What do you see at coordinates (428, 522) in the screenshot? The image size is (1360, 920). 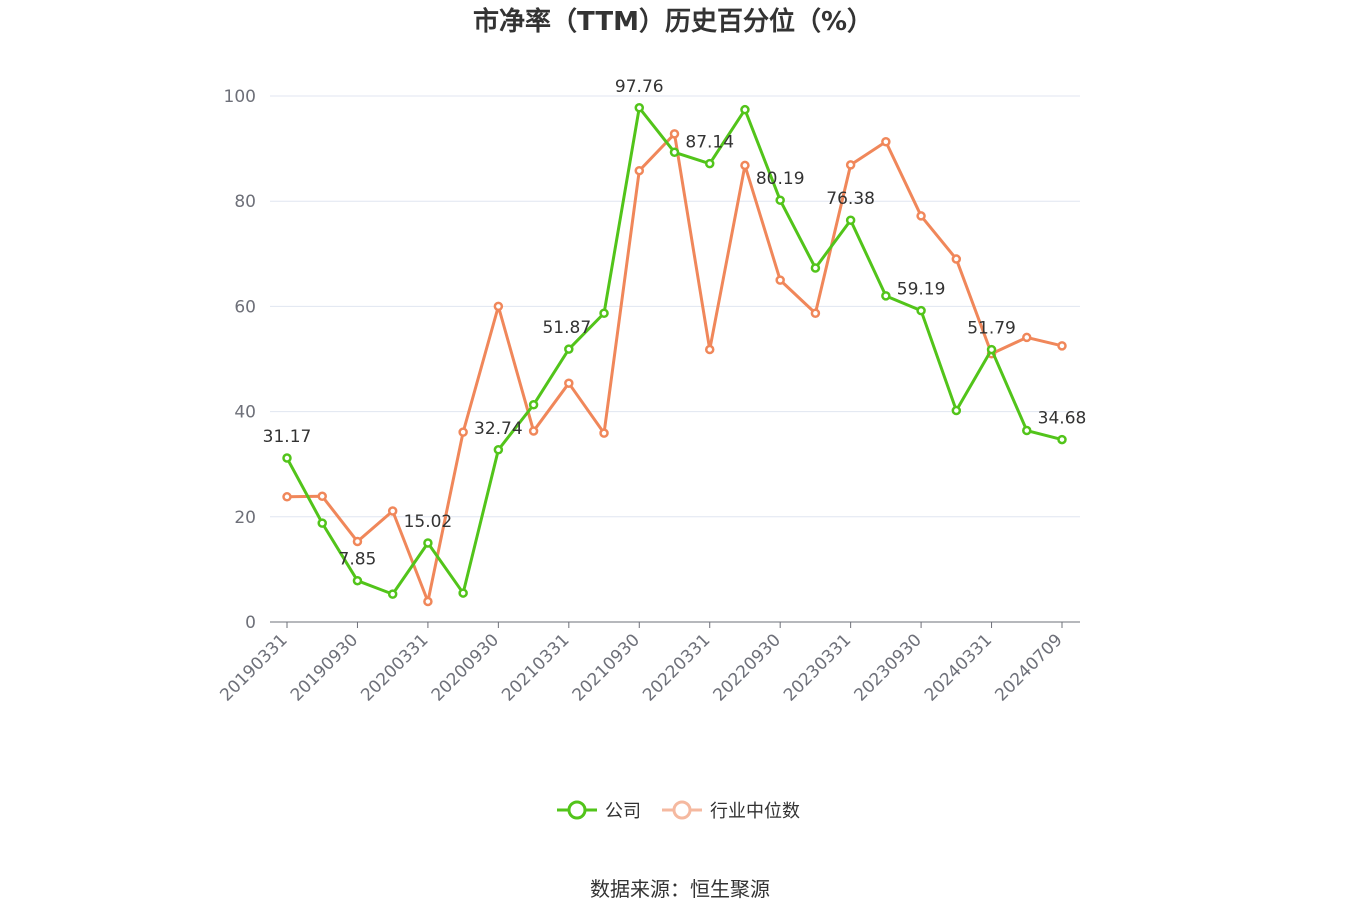 I see `data-label: 15.02` at bounding box center [428, 522].